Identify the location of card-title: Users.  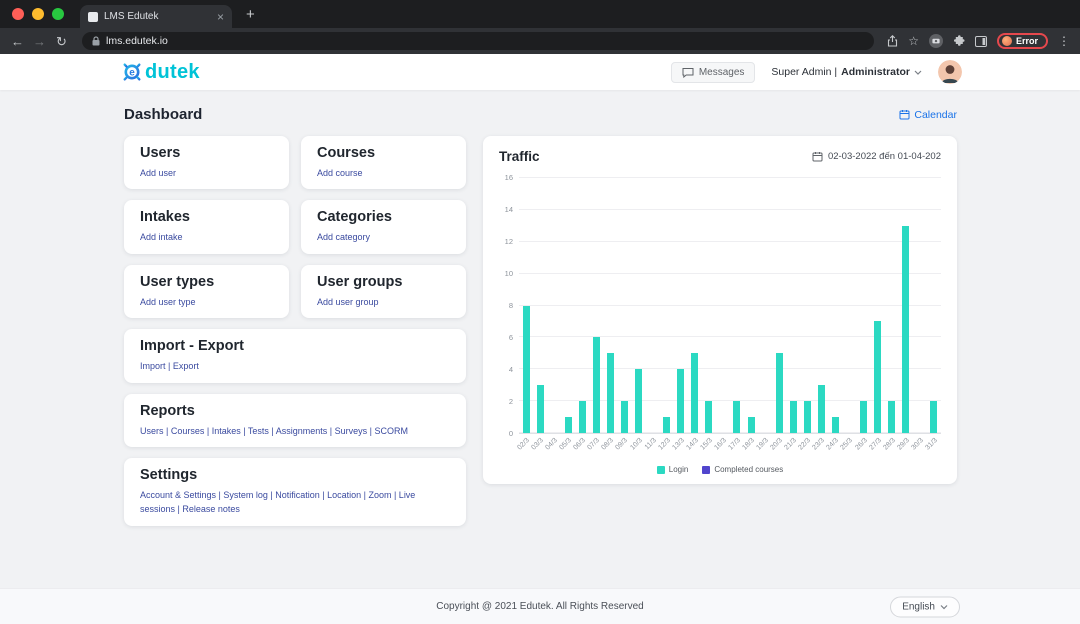
(160, 153).